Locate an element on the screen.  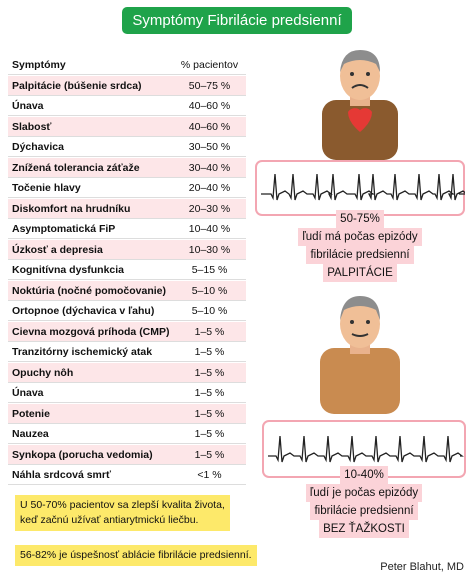
row-label: Kognitívna dysfunkcia is located at coordinates (90, 270).